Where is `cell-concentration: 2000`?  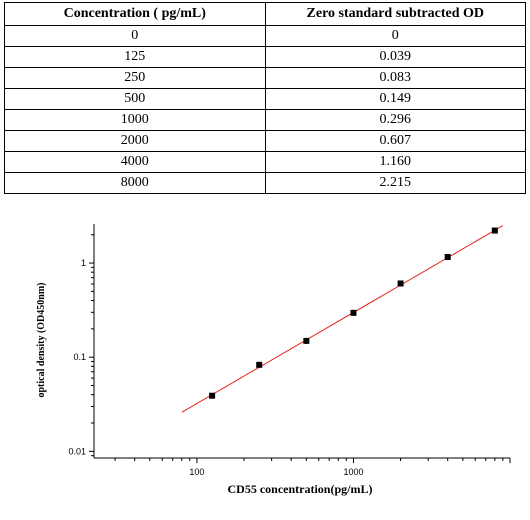 cell-concentration: 2000 is located at coordinates (135, 141).